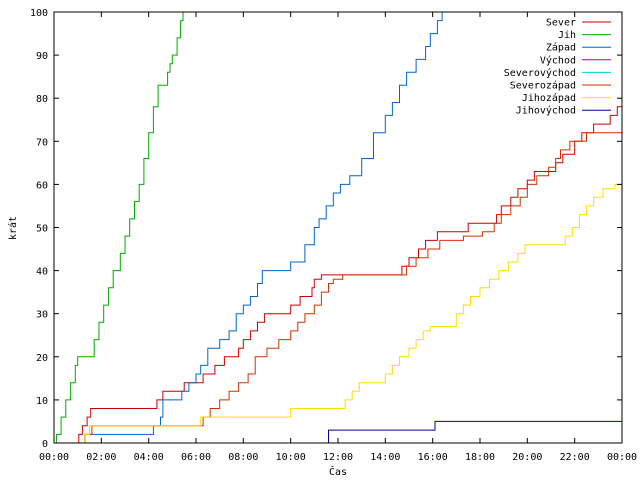  Describe the element at coordinates (549, 98) in the screenshot. I see `legend-label: Jihozápad` at that location.